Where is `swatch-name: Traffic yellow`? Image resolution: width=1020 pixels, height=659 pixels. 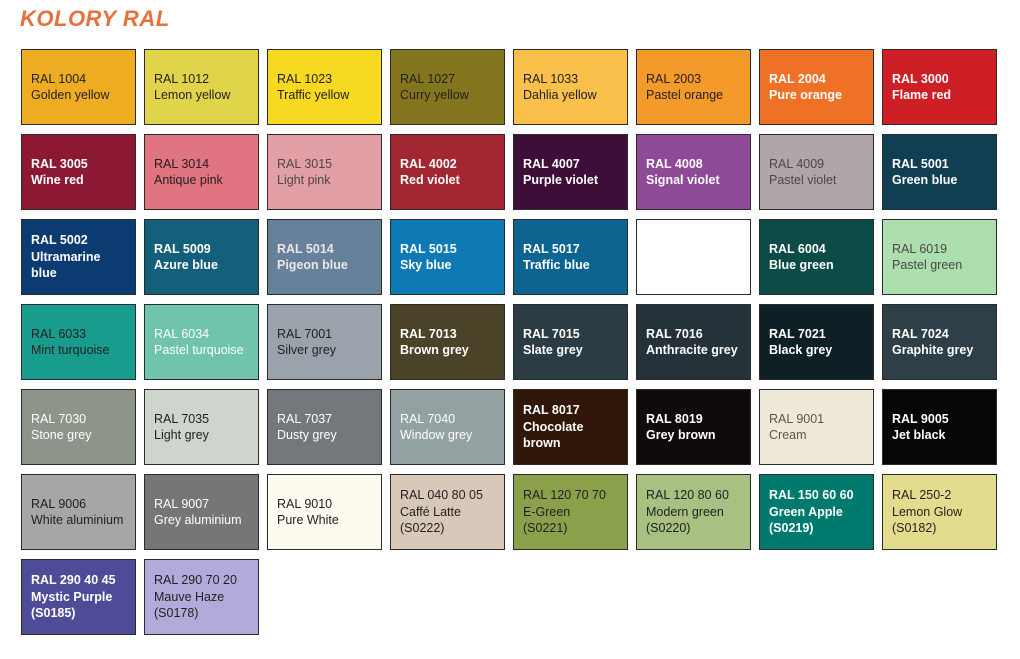 swatch-name: Traffic yellow is located at coordinates (313, 95).